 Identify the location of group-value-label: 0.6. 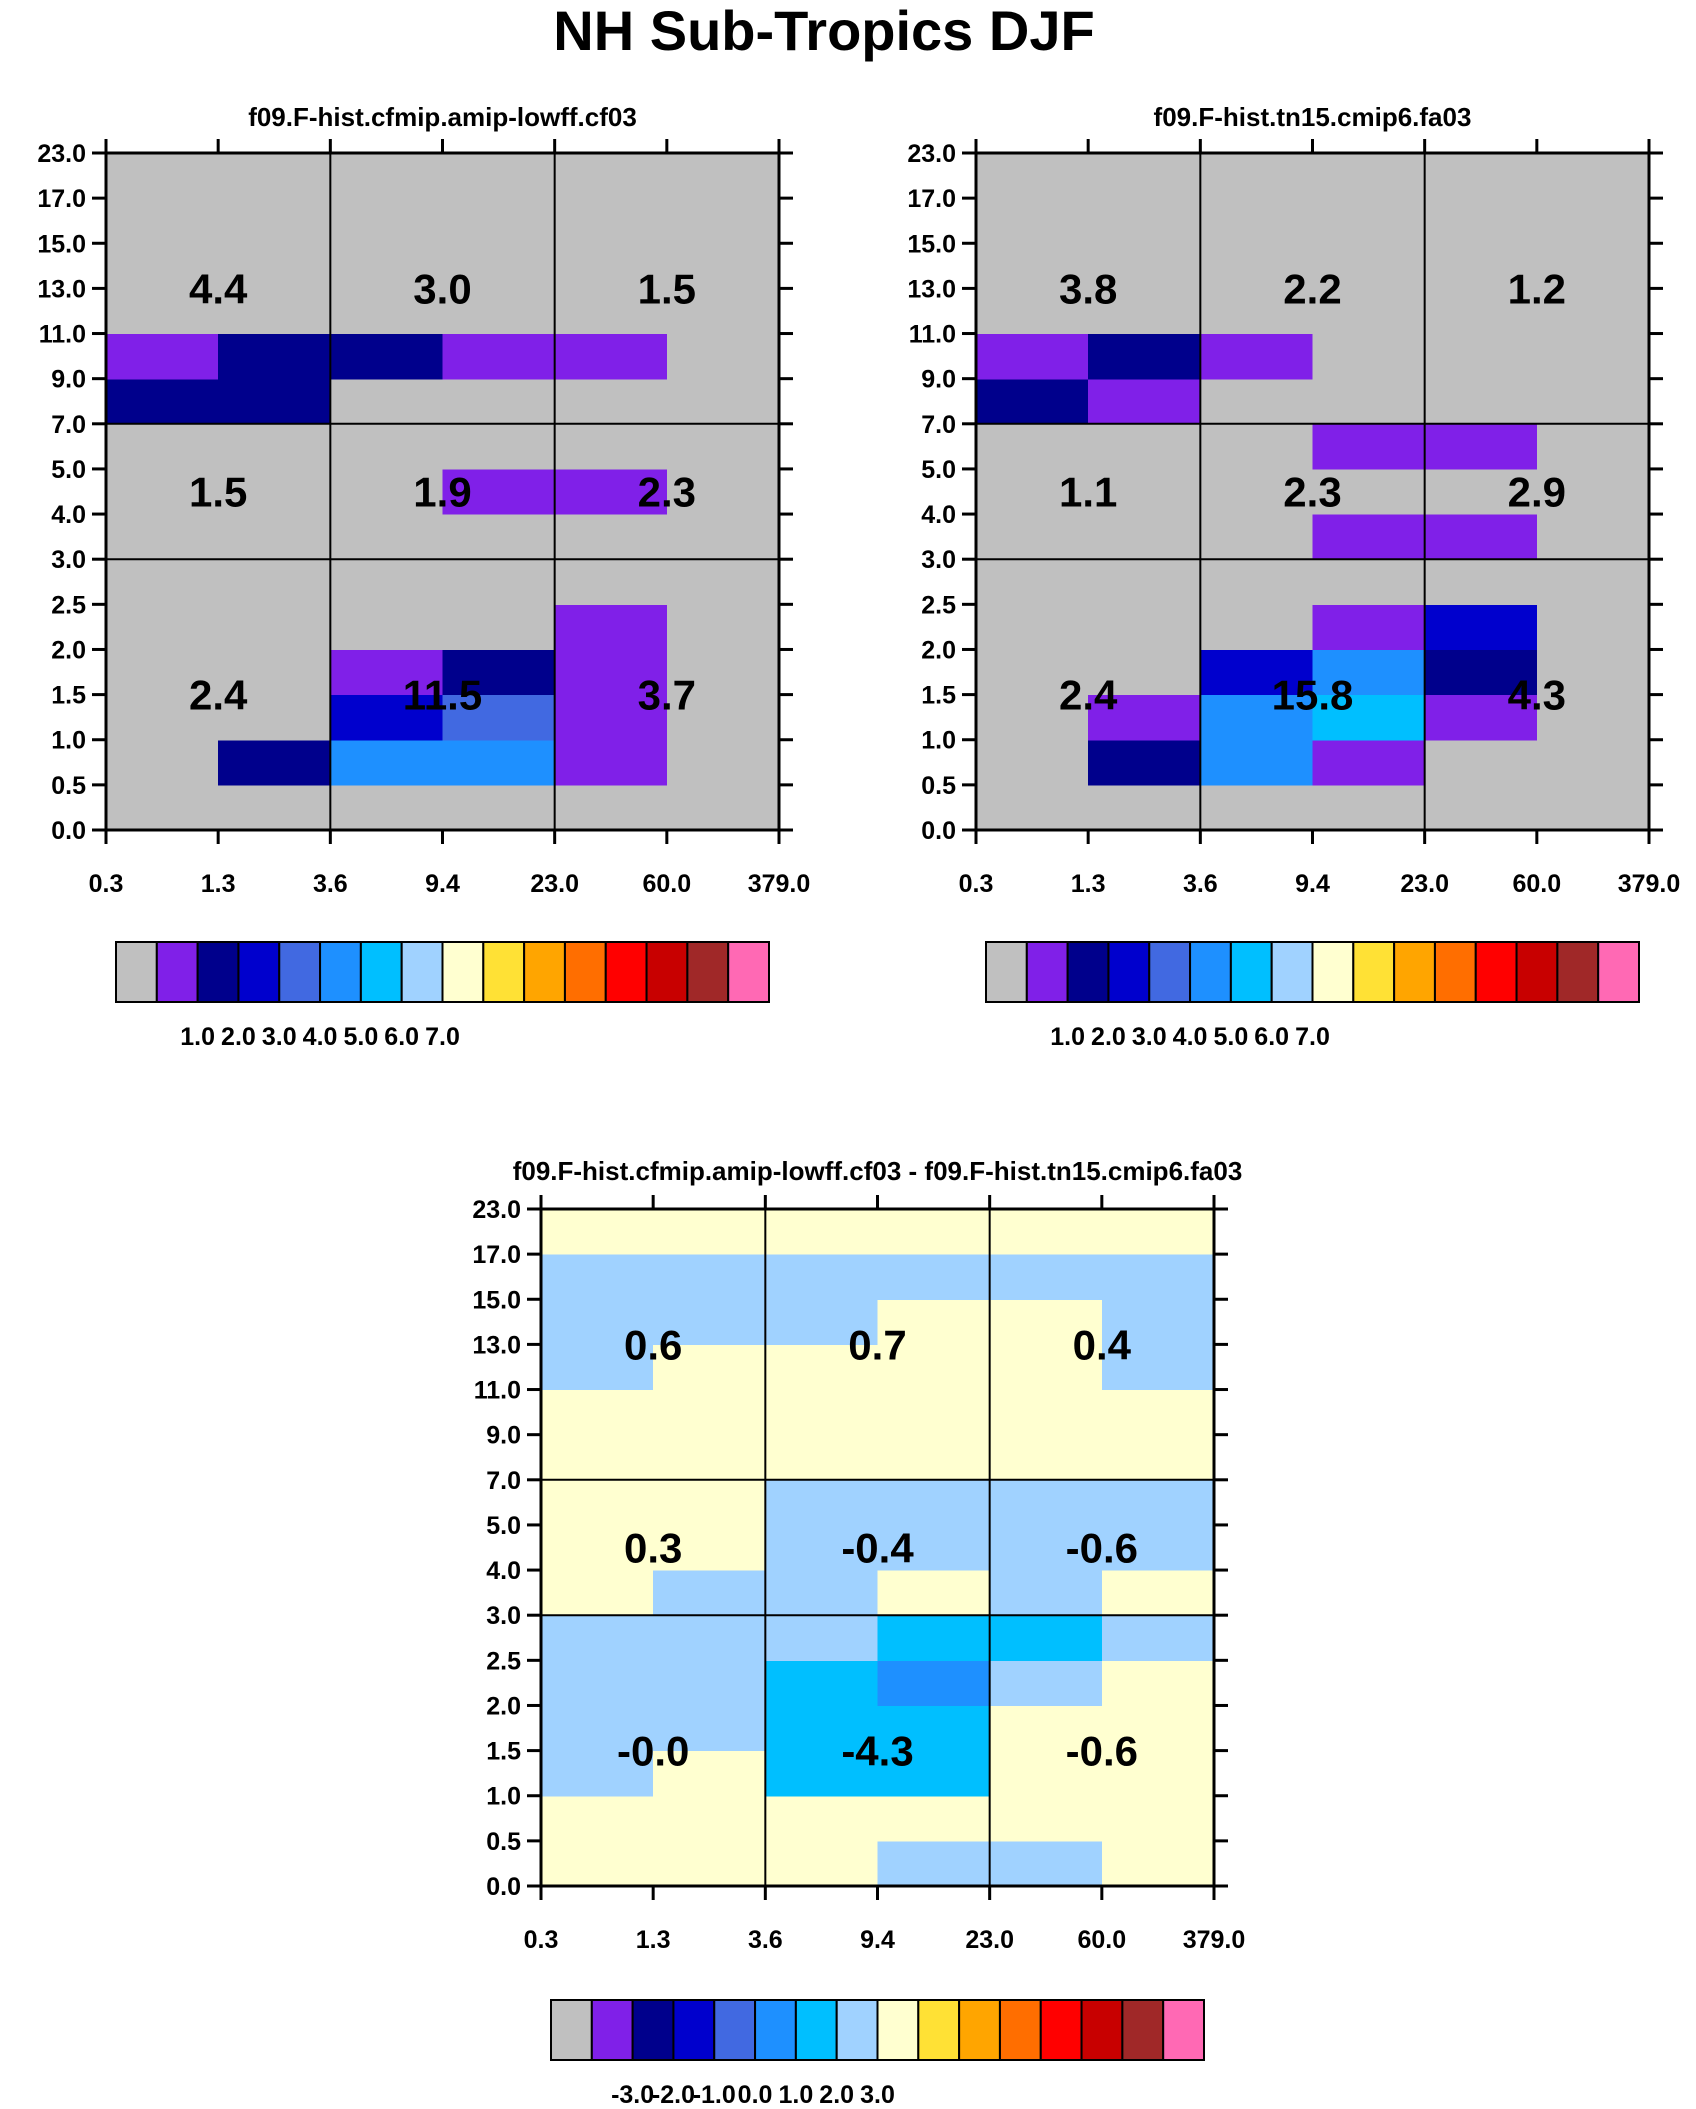
(653, 1344).